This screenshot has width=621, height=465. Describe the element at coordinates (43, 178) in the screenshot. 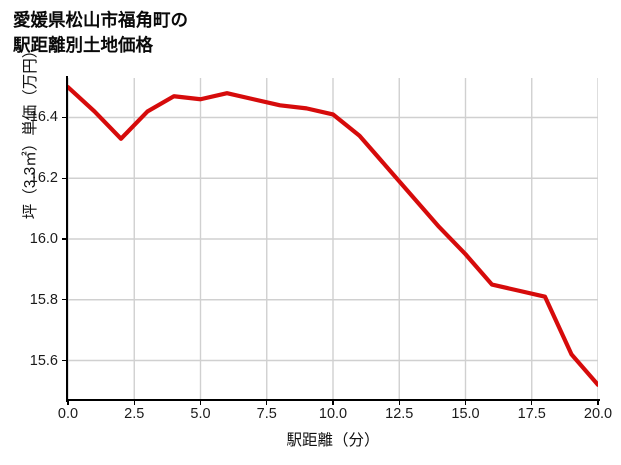

I see `y-tick-label: 16.2` at that location.